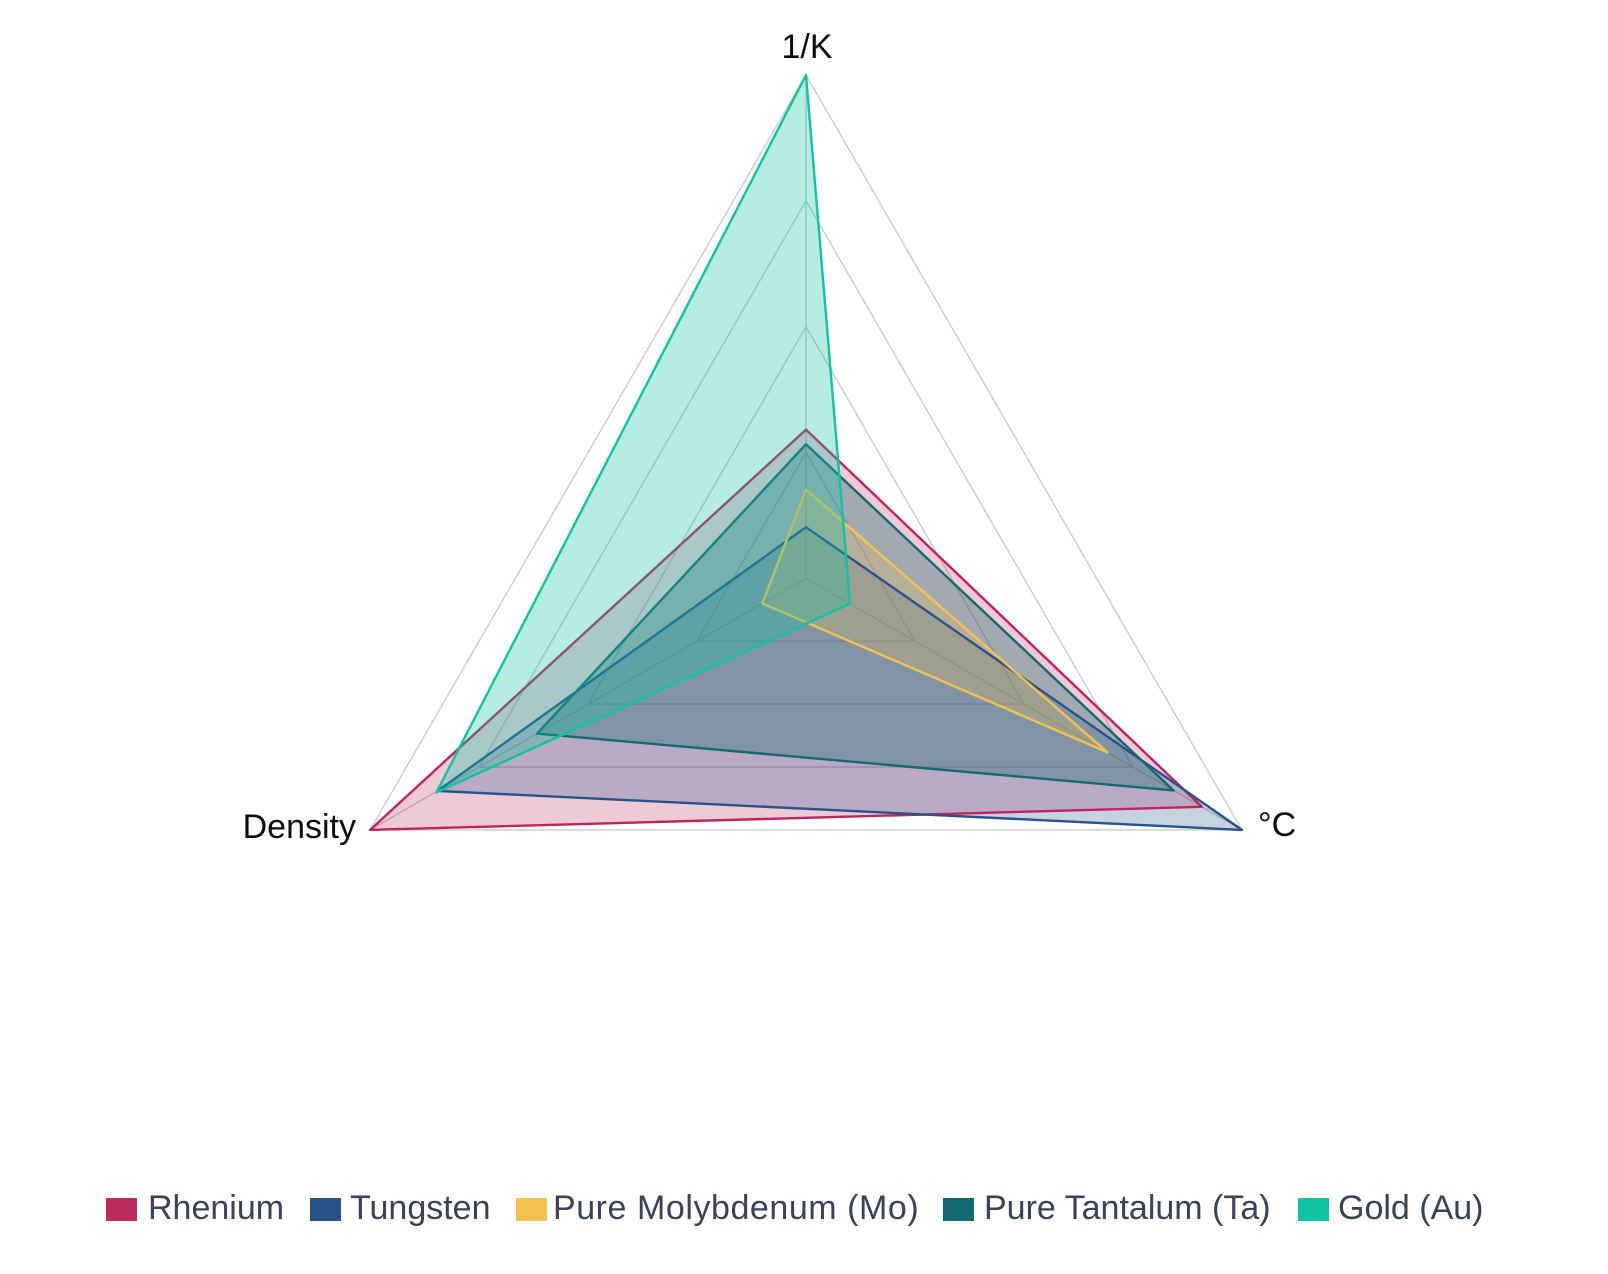 The height and width of the screenshot is (1274, 1608). What do you see at coordinates (736, 1208) in the screenshot?
I see `svg-text: Pure Molybdenum (Mo)` at bounding box center [736, 1208].